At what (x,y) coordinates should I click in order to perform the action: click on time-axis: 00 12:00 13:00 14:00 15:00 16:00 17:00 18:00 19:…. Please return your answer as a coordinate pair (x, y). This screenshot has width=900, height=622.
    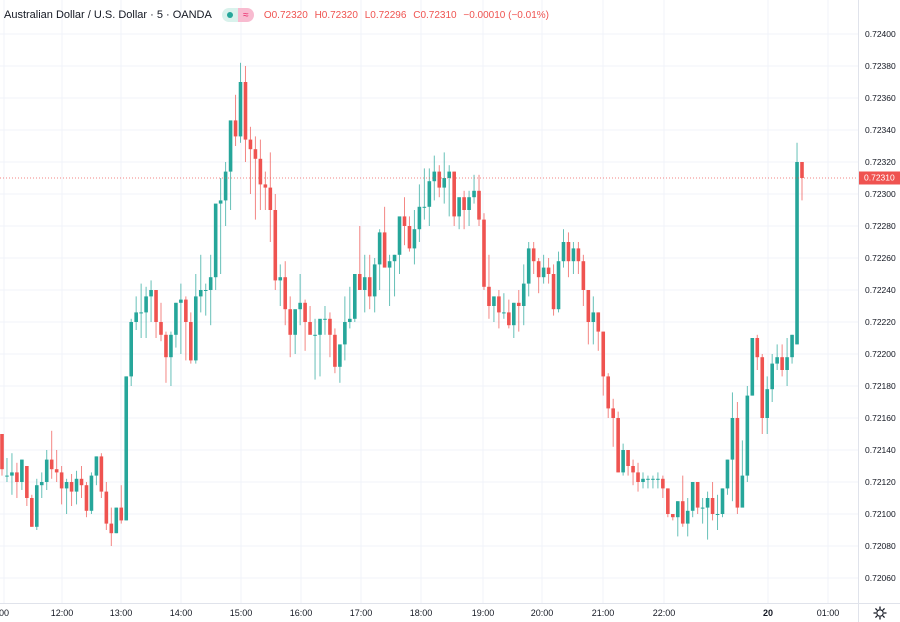
    Looking at the image, I should click on (429, 612).